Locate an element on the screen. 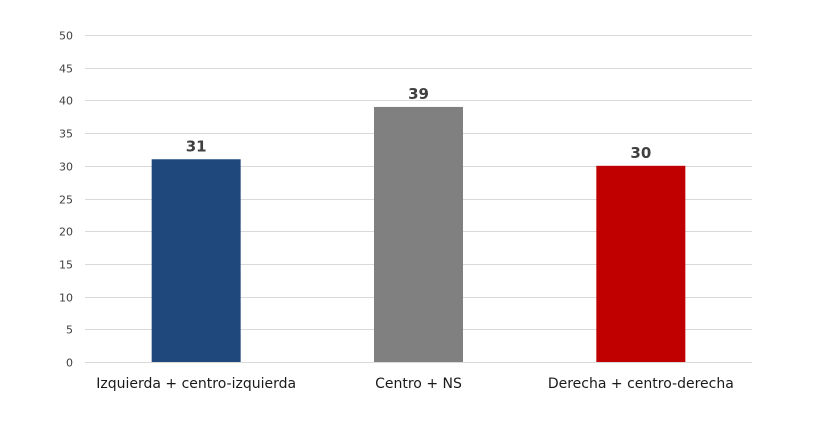 The height and width of the screenshot is (424, 813). y-tick-label: 5 is located at coordinates (69, 330).